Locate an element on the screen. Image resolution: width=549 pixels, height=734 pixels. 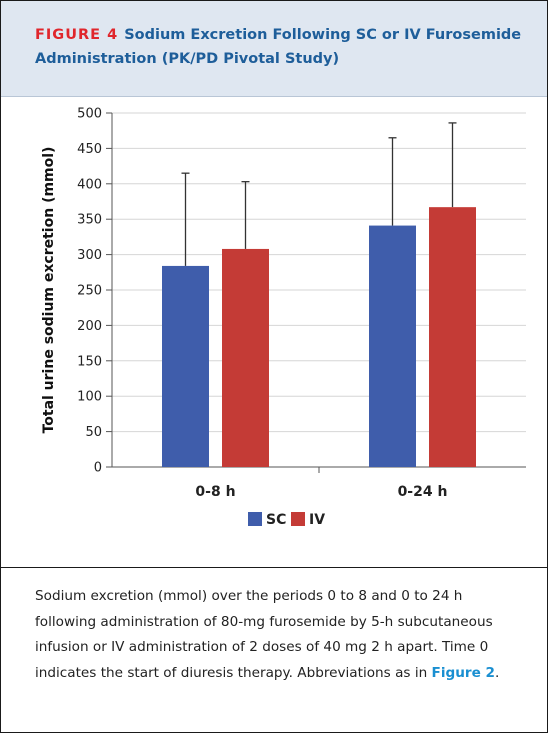
y-tick-label: 250 is located at coordinates (89, 291).